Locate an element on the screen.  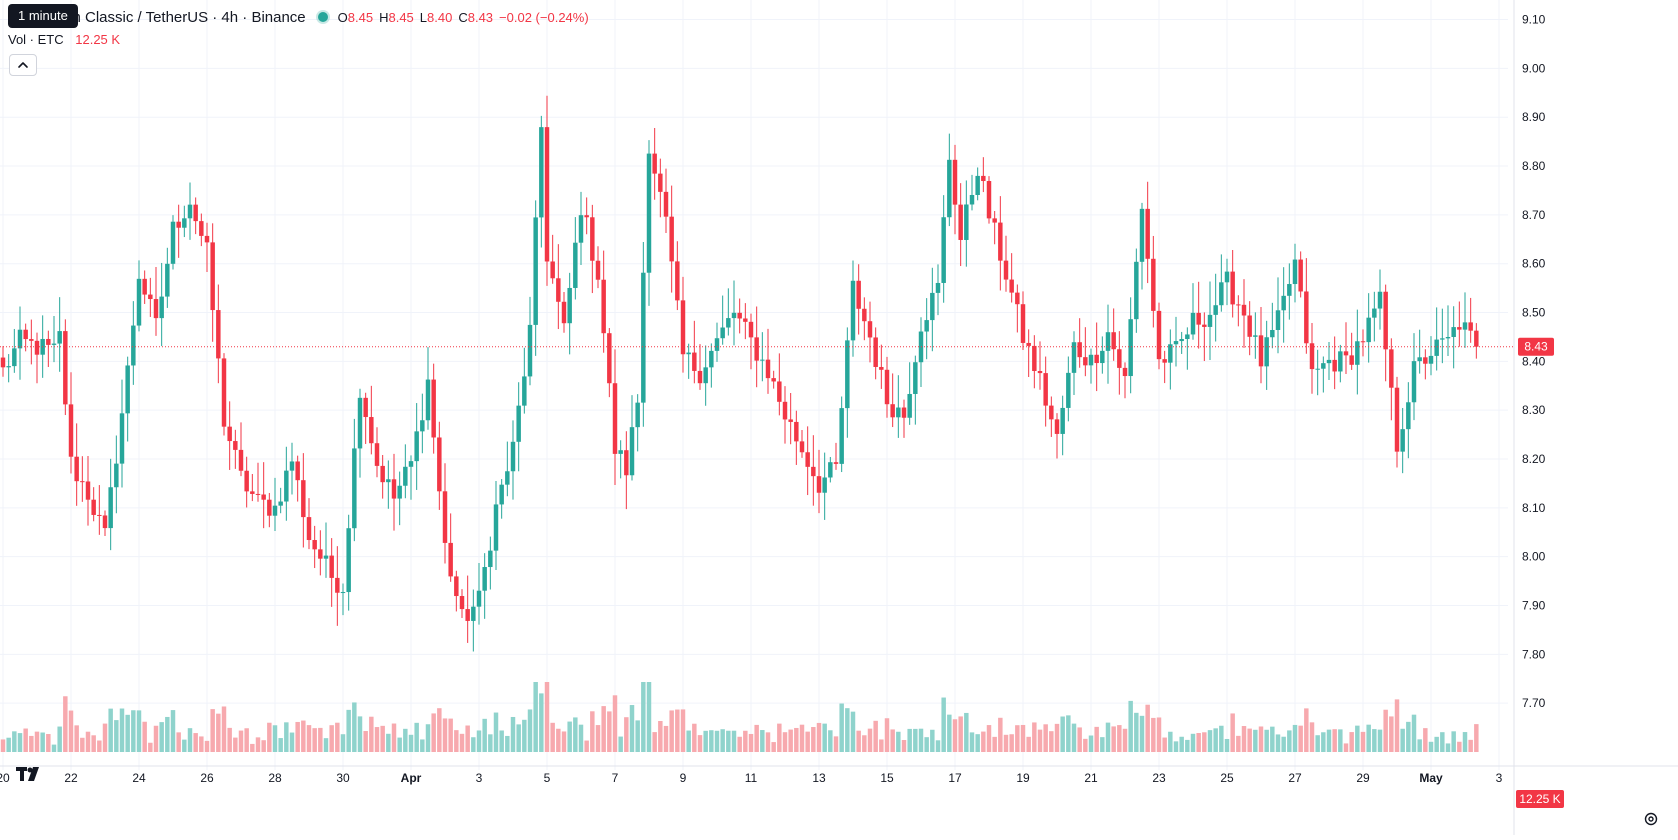
y-tick-label: 8.50 is located at coordinates (1534, 313).